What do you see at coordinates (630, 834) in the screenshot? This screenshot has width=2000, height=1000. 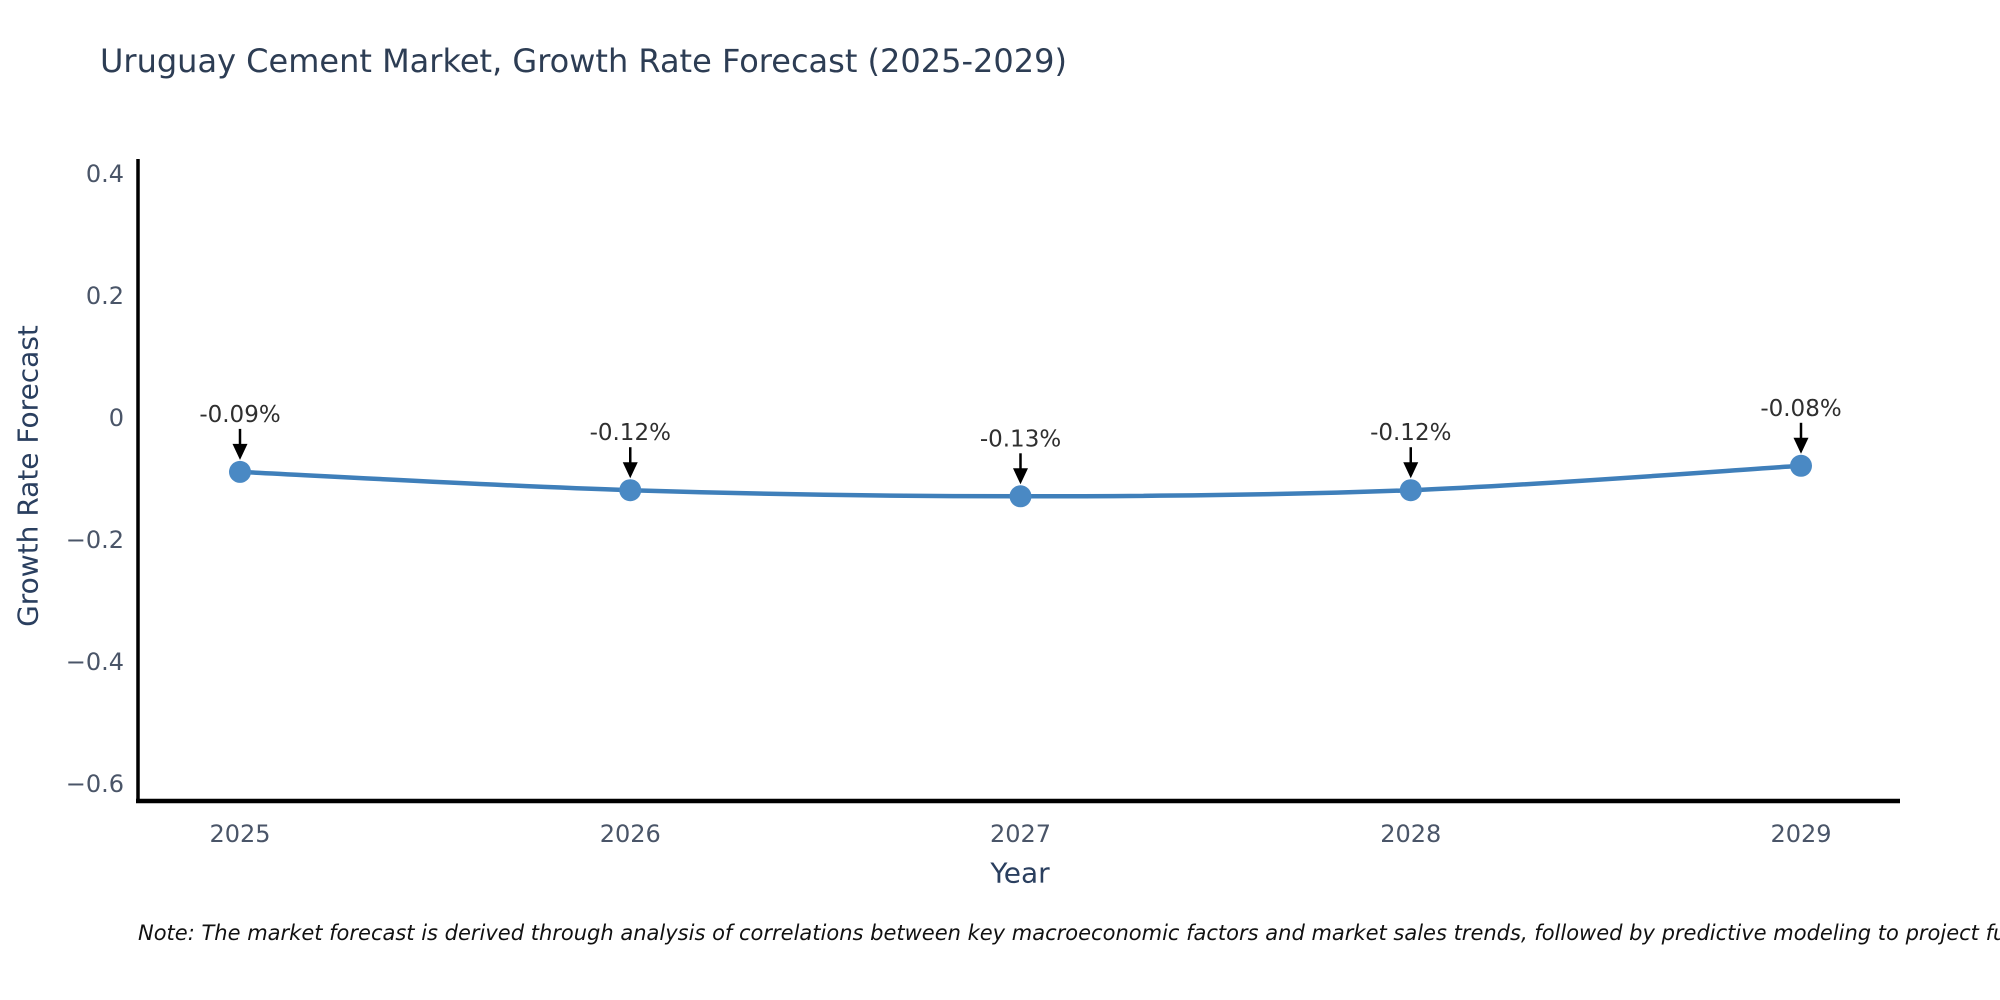 I see `x-tick-label: 2026` at bounding box center [630, 834].